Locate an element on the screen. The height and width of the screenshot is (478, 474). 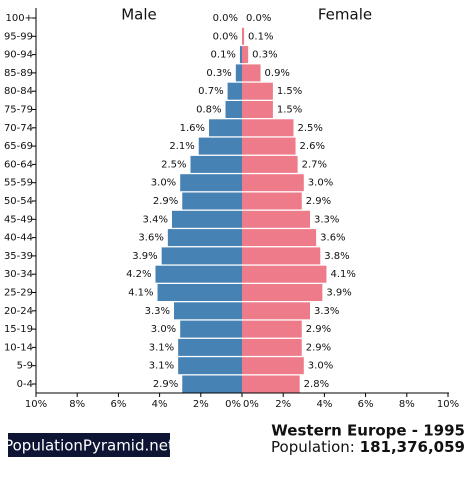
value-label: 2.6% is located at coordinates (312, 146).